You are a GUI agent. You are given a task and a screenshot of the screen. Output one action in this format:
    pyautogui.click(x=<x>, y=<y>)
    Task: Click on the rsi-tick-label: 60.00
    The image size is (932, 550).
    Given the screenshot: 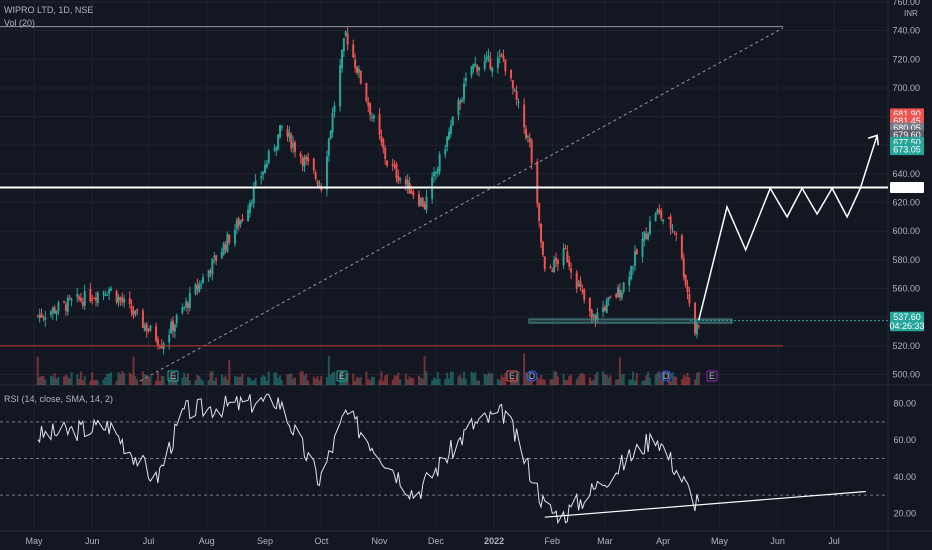 What is the action you would take?
    pyautogui.click(x=904, y=440)
    